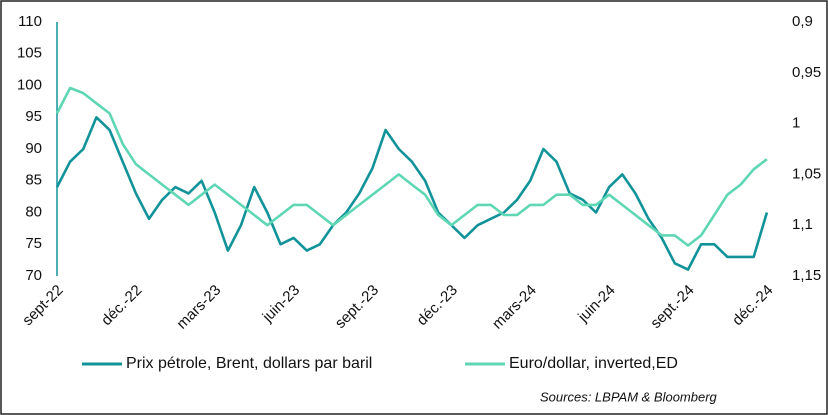  What do you see at coordinates (802, 21) in the screenshot?
I see `y2-tick-label: 0,9` at bounding box center [802, 21].